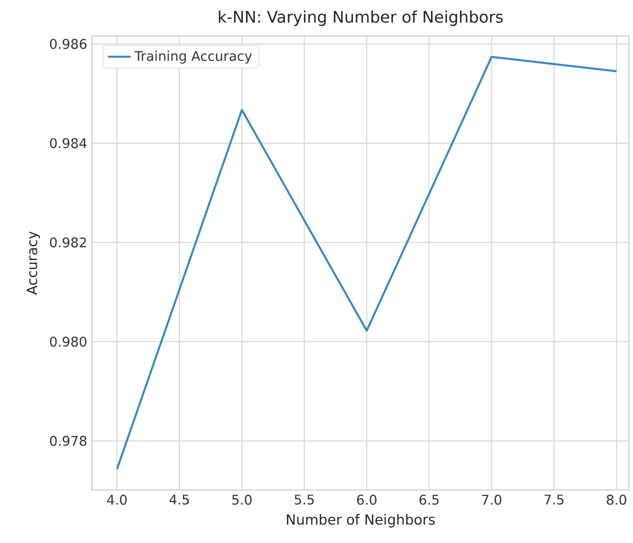 Image resolution: width=633 pixels, height=543 pixels. I want to click on x-tick-label: 4.5, so click(179, 499).